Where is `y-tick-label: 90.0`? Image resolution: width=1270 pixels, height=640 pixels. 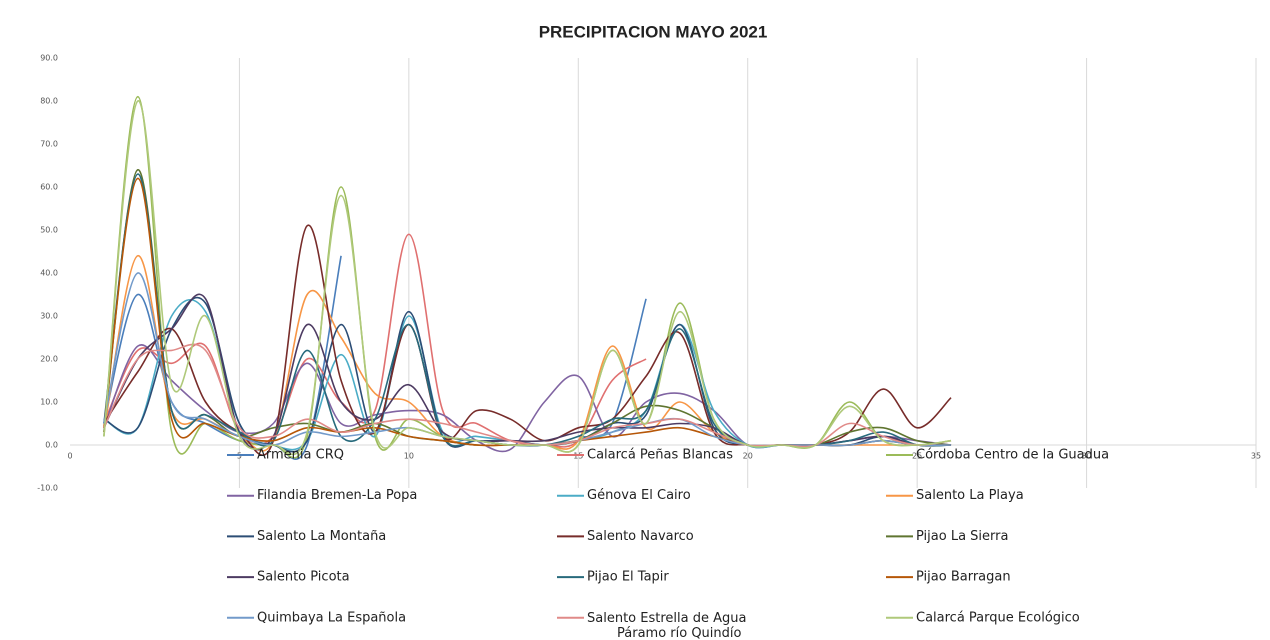
y-tick-label: 90.0 is located at coordinates (49, 58).